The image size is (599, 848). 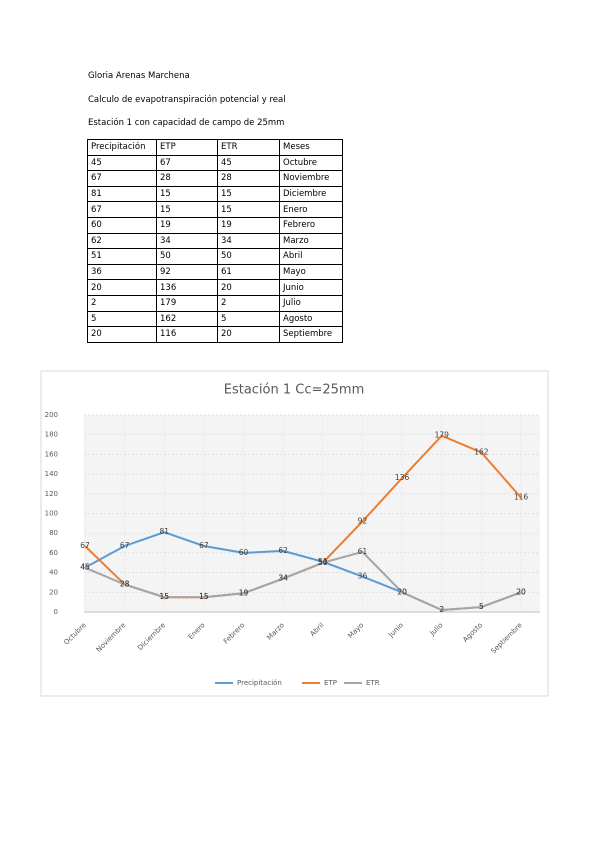 I want to click on y-tick-label: 0, so click(x=56, y=612).